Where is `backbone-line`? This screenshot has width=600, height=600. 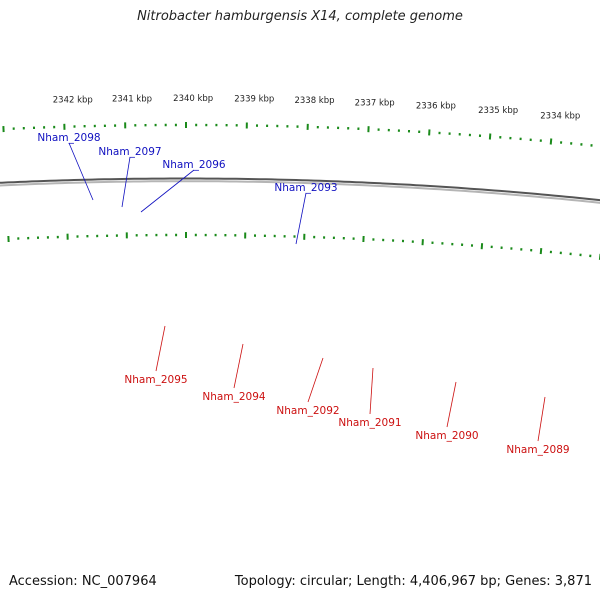 backbone-line is located at coordinates (300, 192).